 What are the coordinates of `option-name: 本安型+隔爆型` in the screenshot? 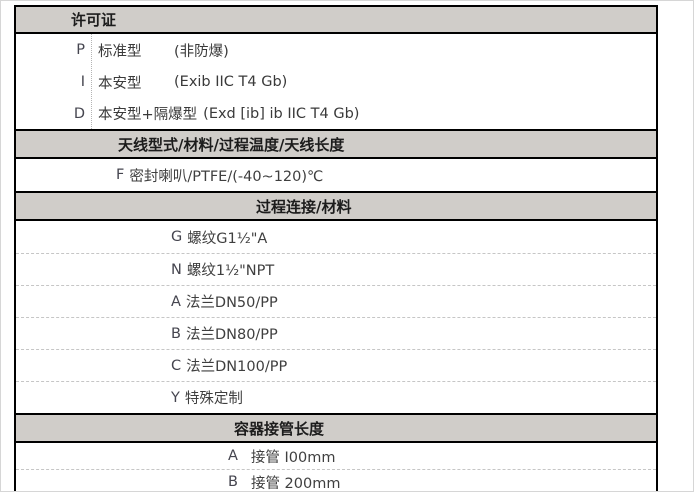 It's located at (148, 115).